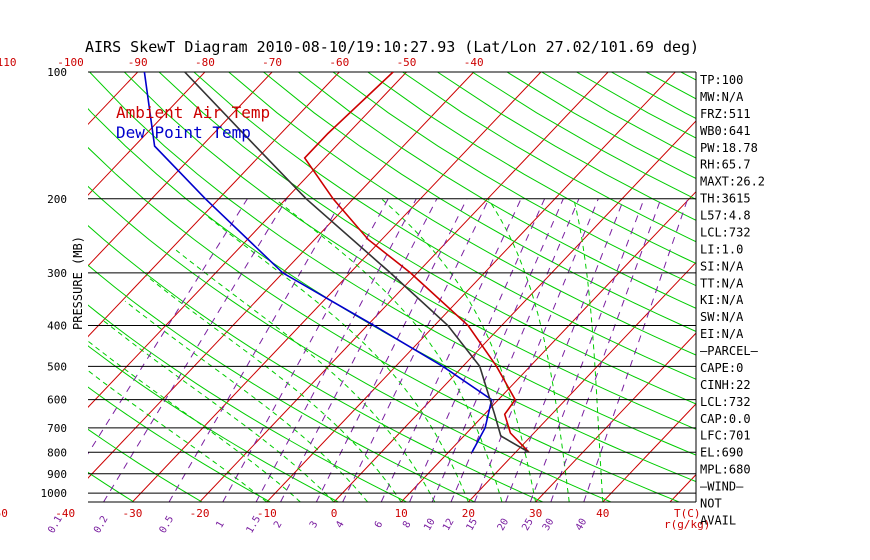 The height and width of the screenshot is (560, 870). What do you see at coordinates (57, 72) in the screenshot?
I see `pressure-tick-label: 100` at bounding box center [57, 72].